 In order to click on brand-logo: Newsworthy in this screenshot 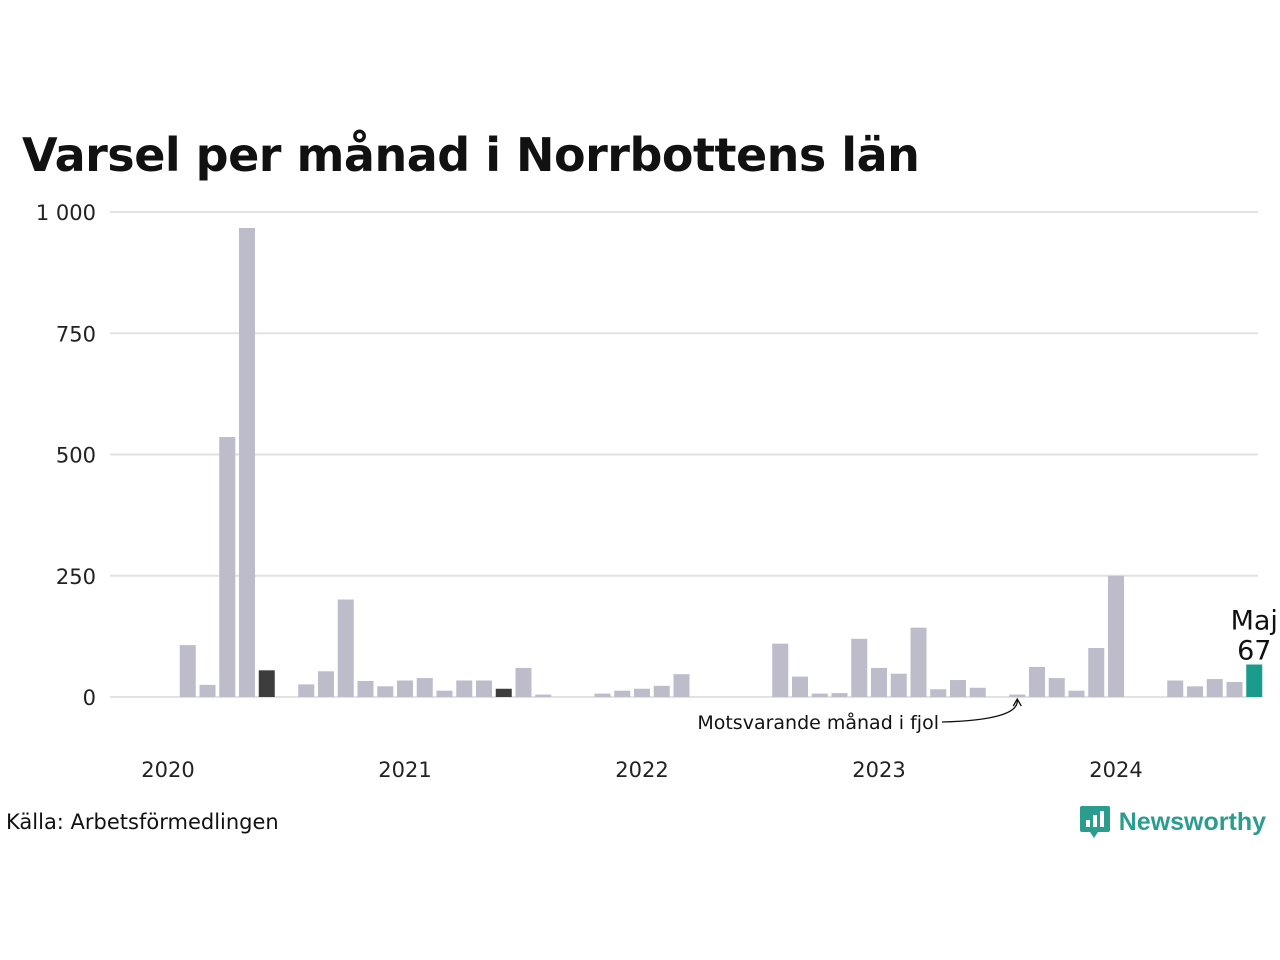, I will do `click(1172, 822)`.